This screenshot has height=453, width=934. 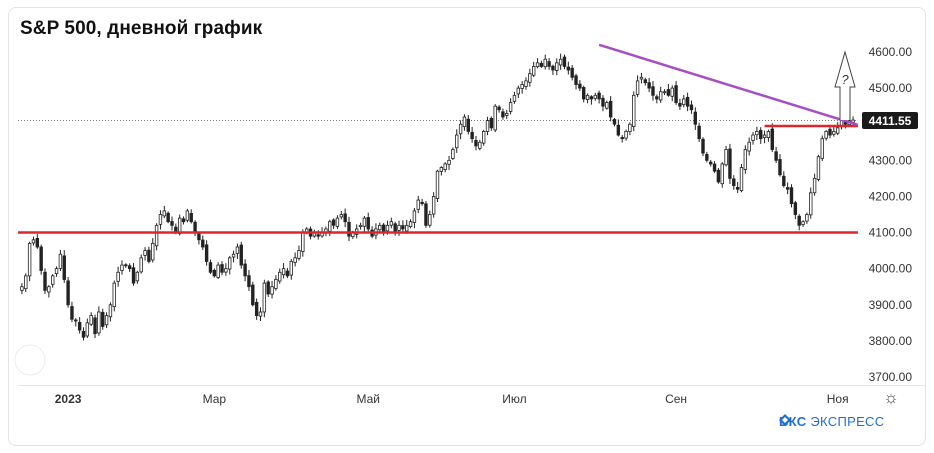 What do you see at coordinates (891, 397) in the screenshot?
I see `settings-gear-icon: ☼` at bounding box center [891, 397].